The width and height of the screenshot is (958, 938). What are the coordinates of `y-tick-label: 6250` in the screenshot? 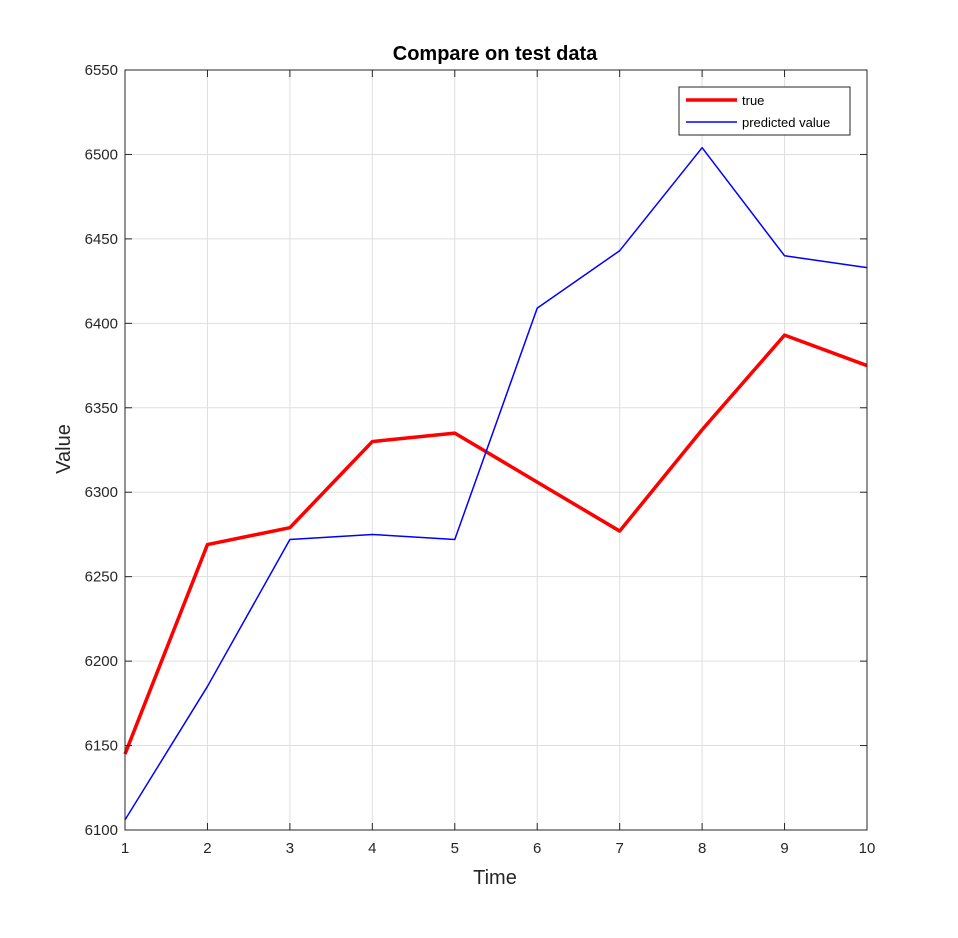 It's located at (101, 577).